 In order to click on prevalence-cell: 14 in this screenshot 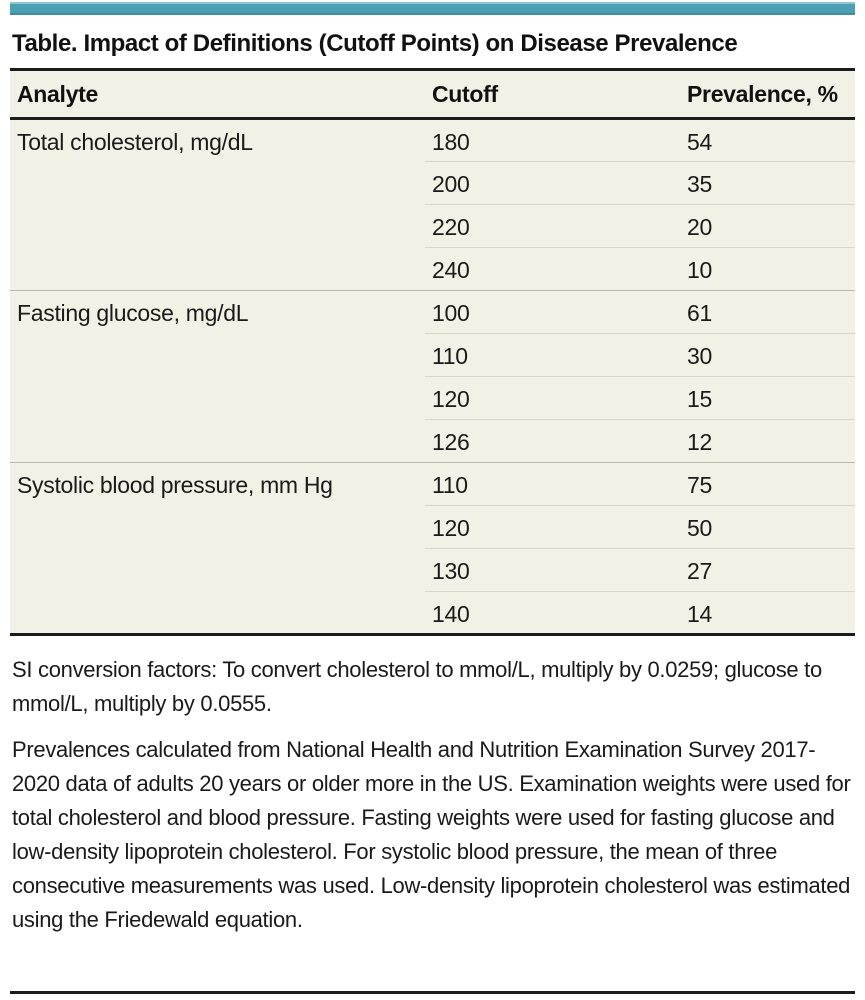, I will do `click(767, 613)`.